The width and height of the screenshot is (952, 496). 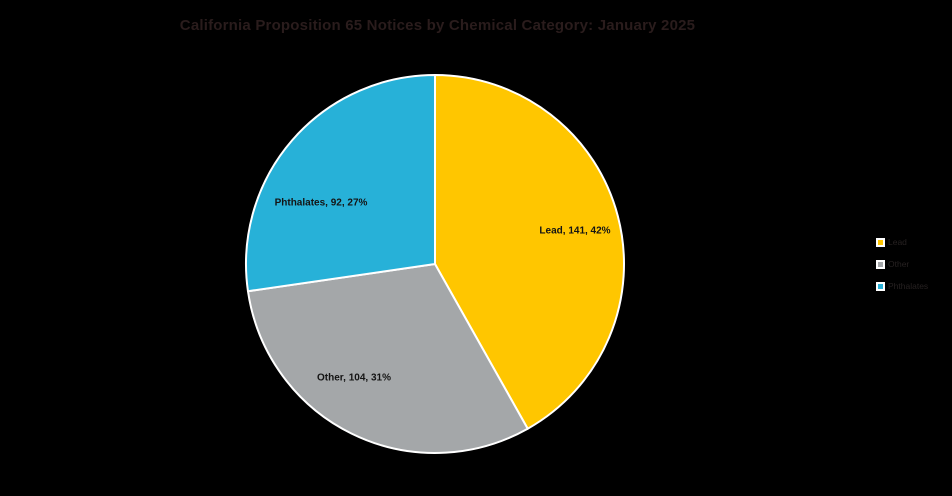 What do you see at coordinates (880, 264) in the screenshot?
I see `legend-marker-other` at bounding box center [880, 264].